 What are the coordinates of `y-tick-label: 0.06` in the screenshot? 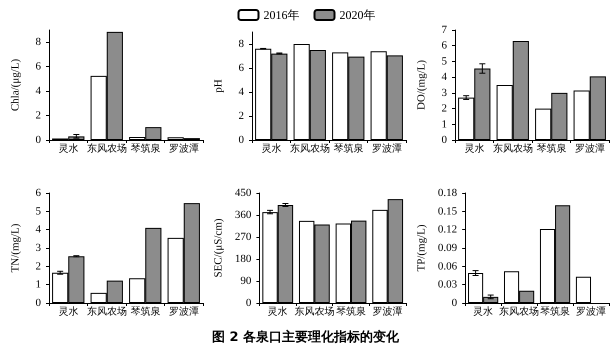 It's located at (448, 266).